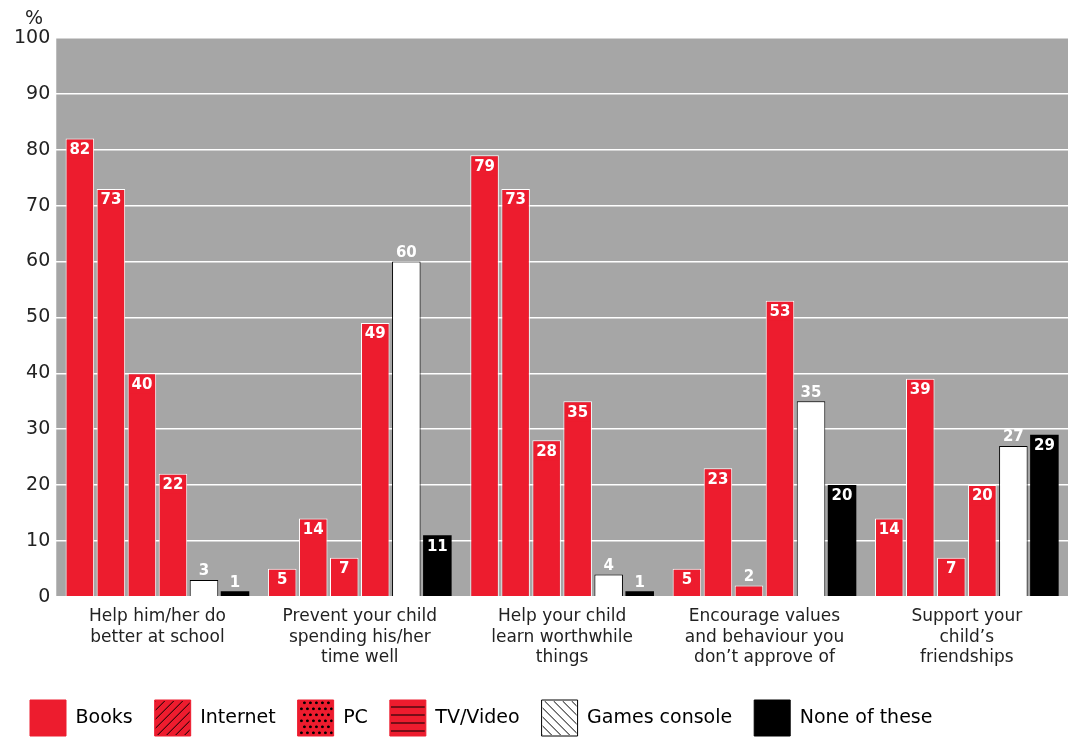  Describe the element at coordinates (173, 484) in the screenshot. I see `data-label: 22` at that location.